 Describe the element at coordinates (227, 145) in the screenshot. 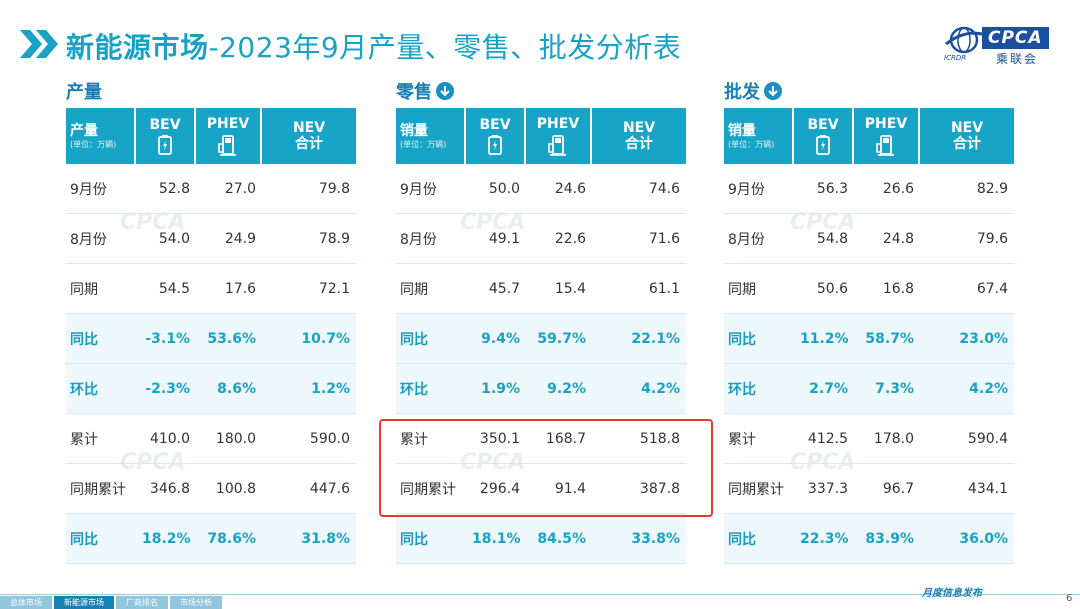

I see `charging-station-icon` at that location.